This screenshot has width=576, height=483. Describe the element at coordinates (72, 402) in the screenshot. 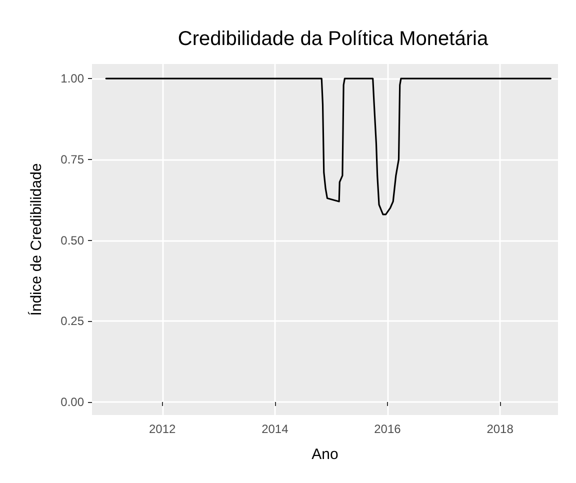

I see `y-tick-label: 0.00` at that location.